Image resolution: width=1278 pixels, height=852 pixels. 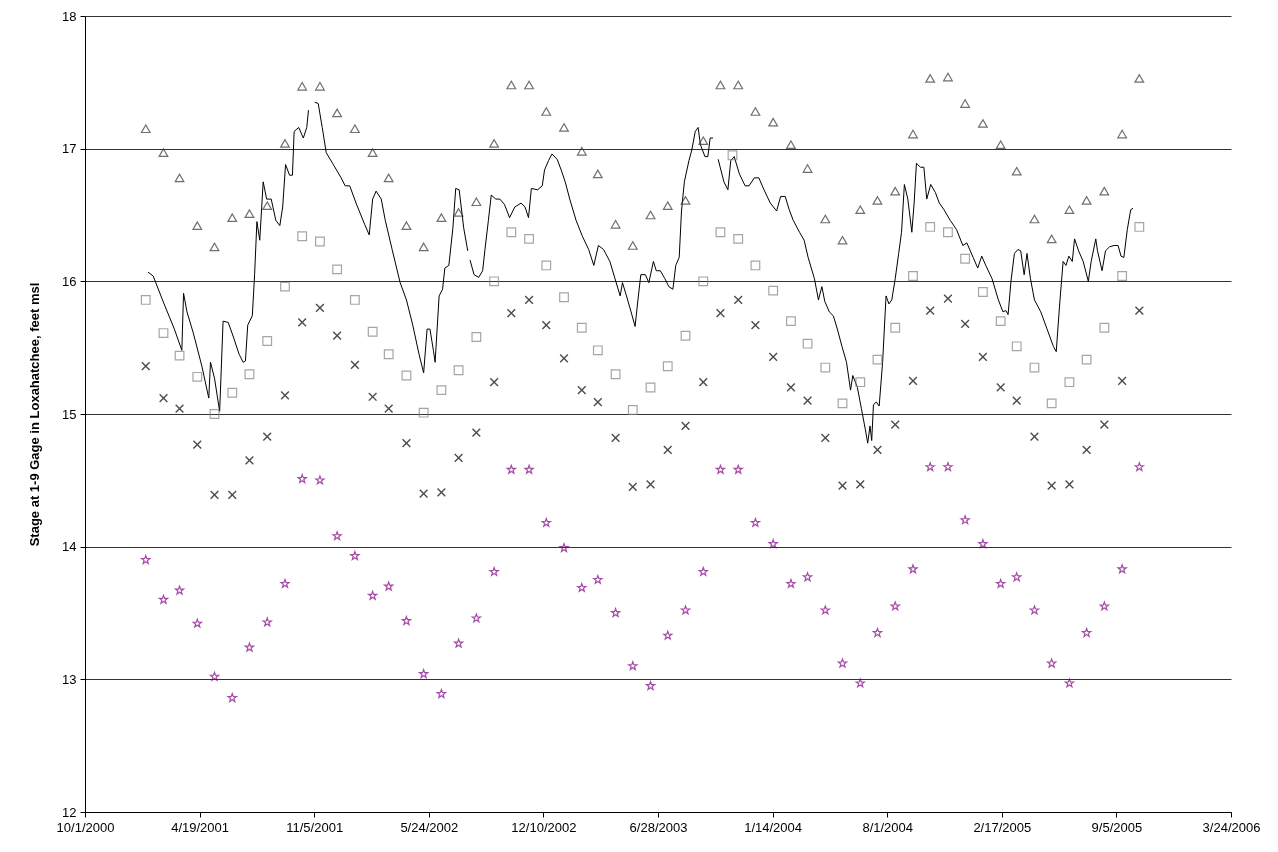 I want to click on x-tick-label: 4/19/2001, so click(x=200, y=827).